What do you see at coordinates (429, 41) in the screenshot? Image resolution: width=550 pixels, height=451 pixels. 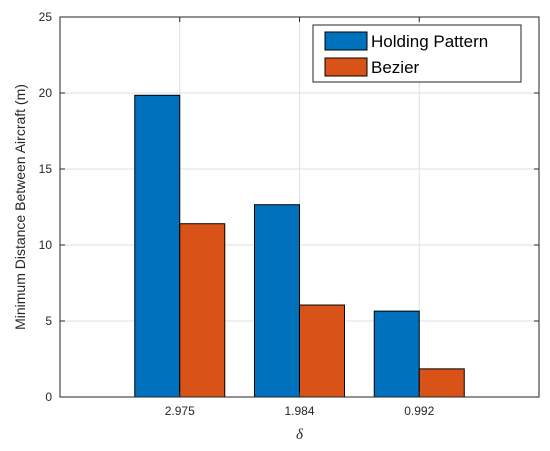 I see `legend-label-holding-pattern: Holding Pattern` at bounding box center [429, 41].